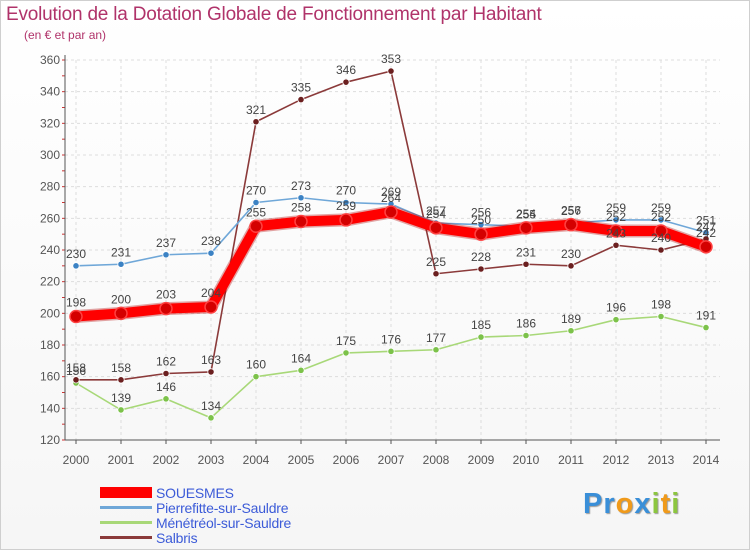 The height and width of the screenshot is (550, 750). Describe the element at coordinates (50, 187) in the screenshot. I see `y-tick-label: 280` at that location.